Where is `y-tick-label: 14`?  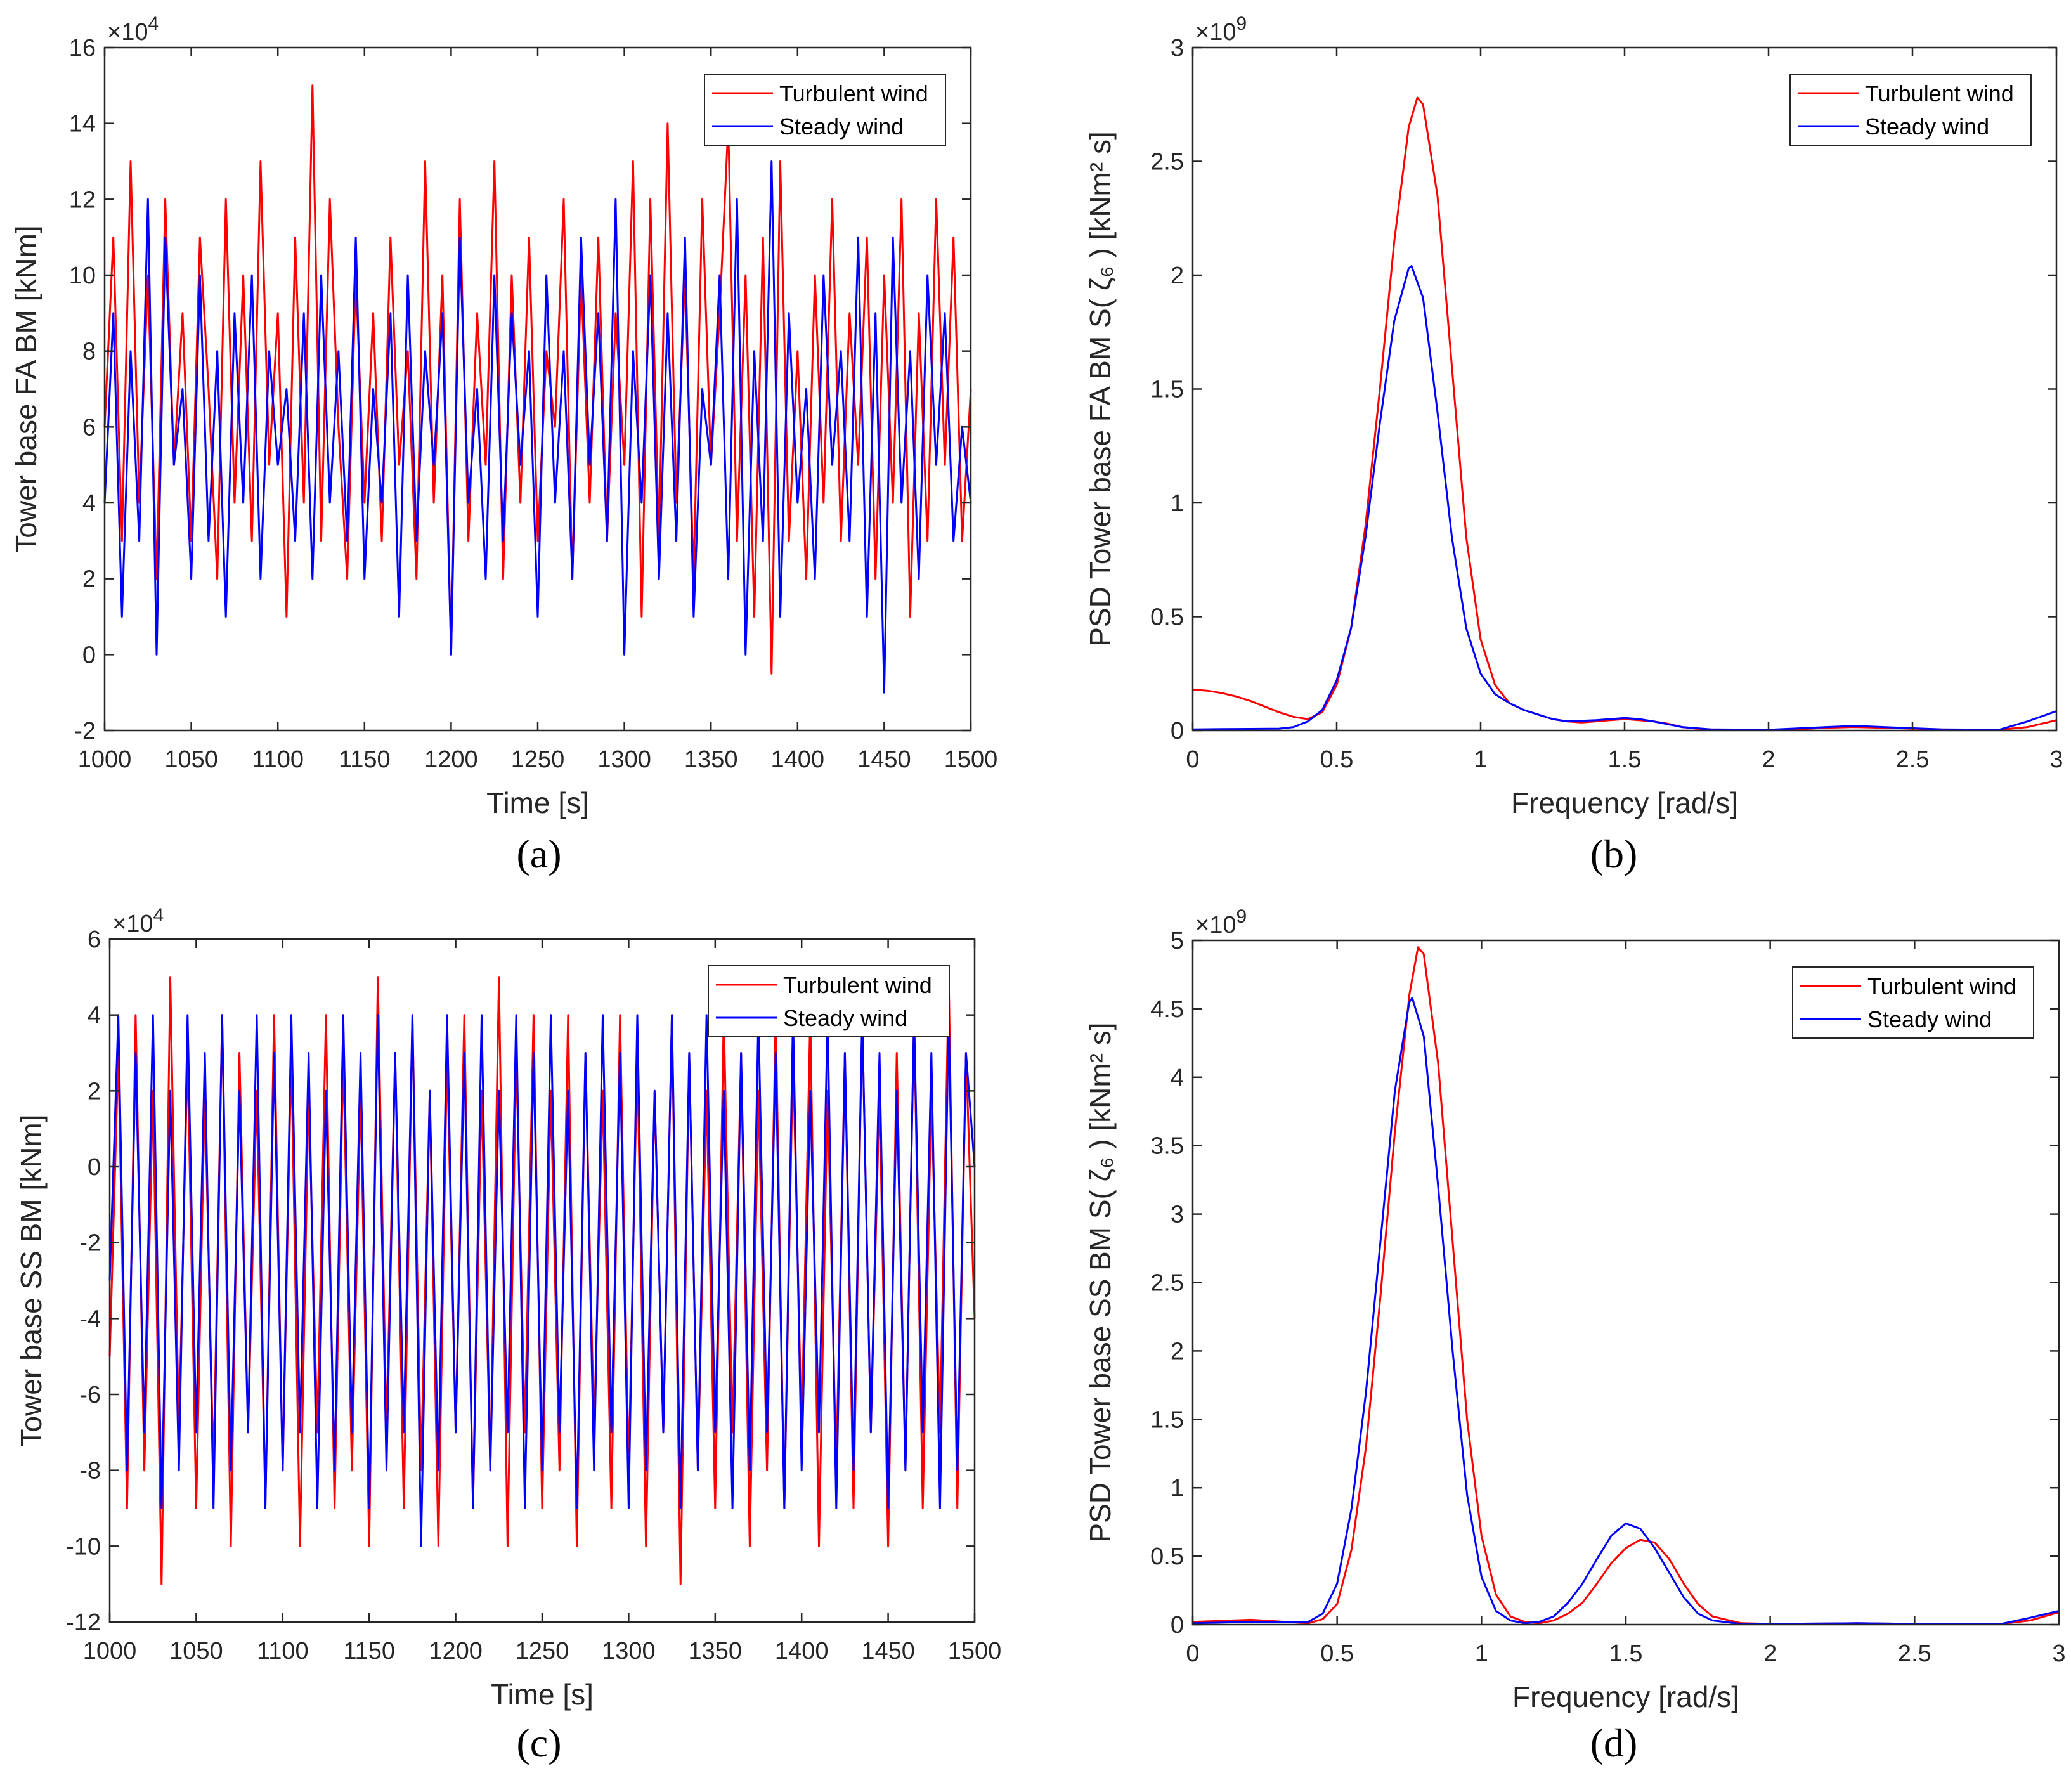
y-tick-label: 14 is located at coordinates (82, 124).